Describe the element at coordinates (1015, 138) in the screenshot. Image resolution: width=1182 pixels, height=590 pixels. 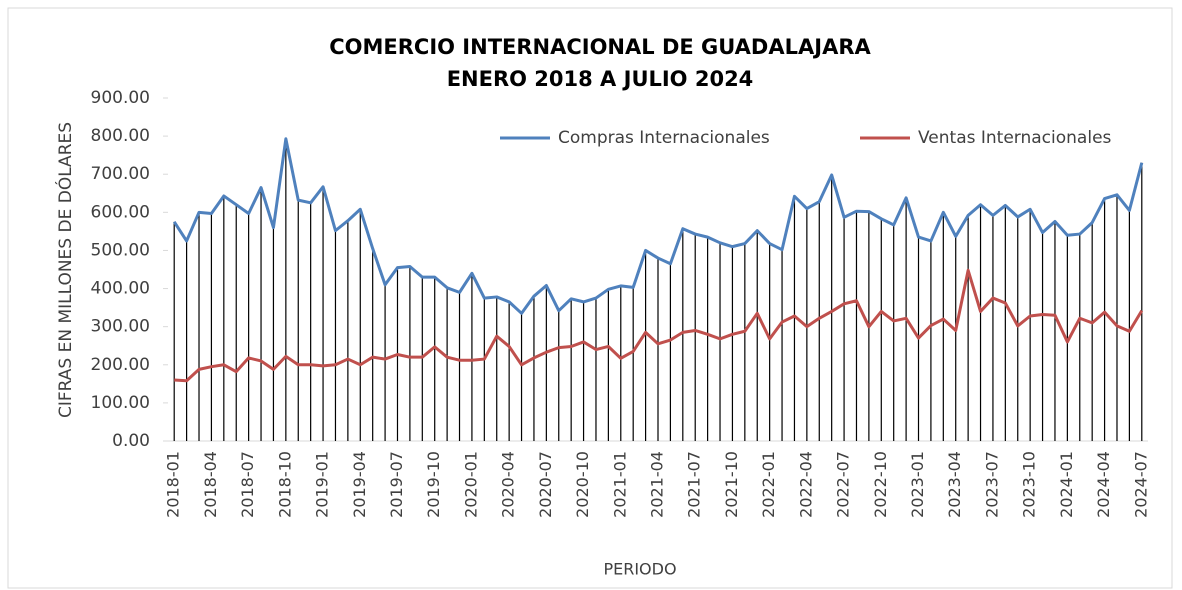
I see `legend-label: Ventas Internacionales` at that location.